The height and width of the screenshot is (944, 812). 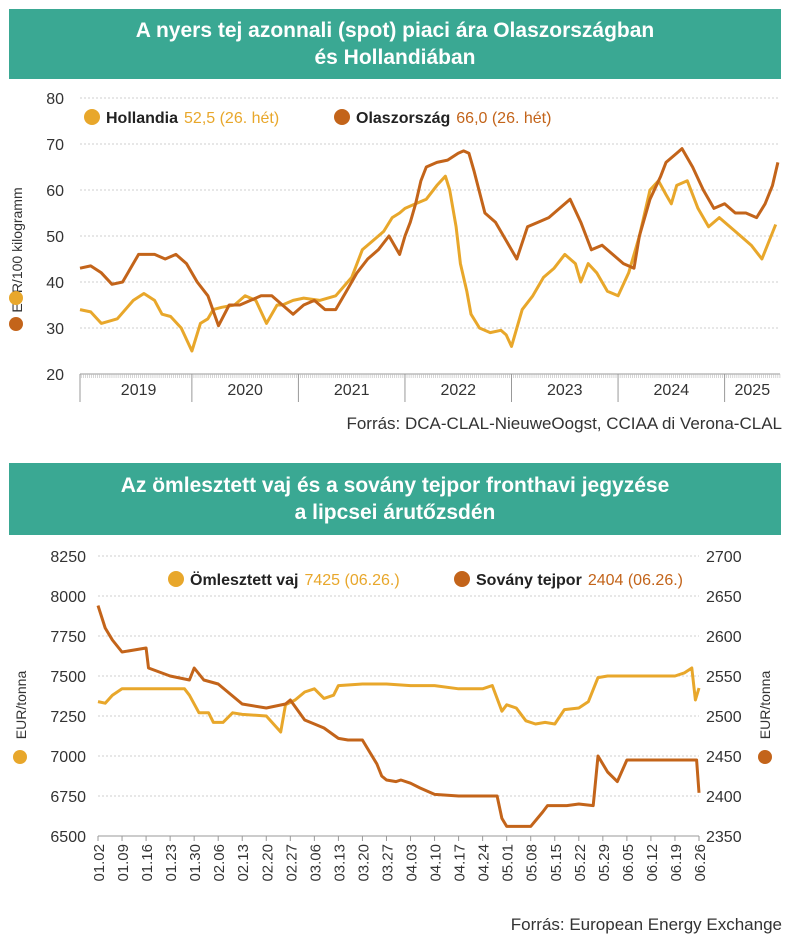 What do you see at coordinates (68, 557) in the screenshot?
I see `y-tick-label-left: 8250` at bounding box center [68, 557].